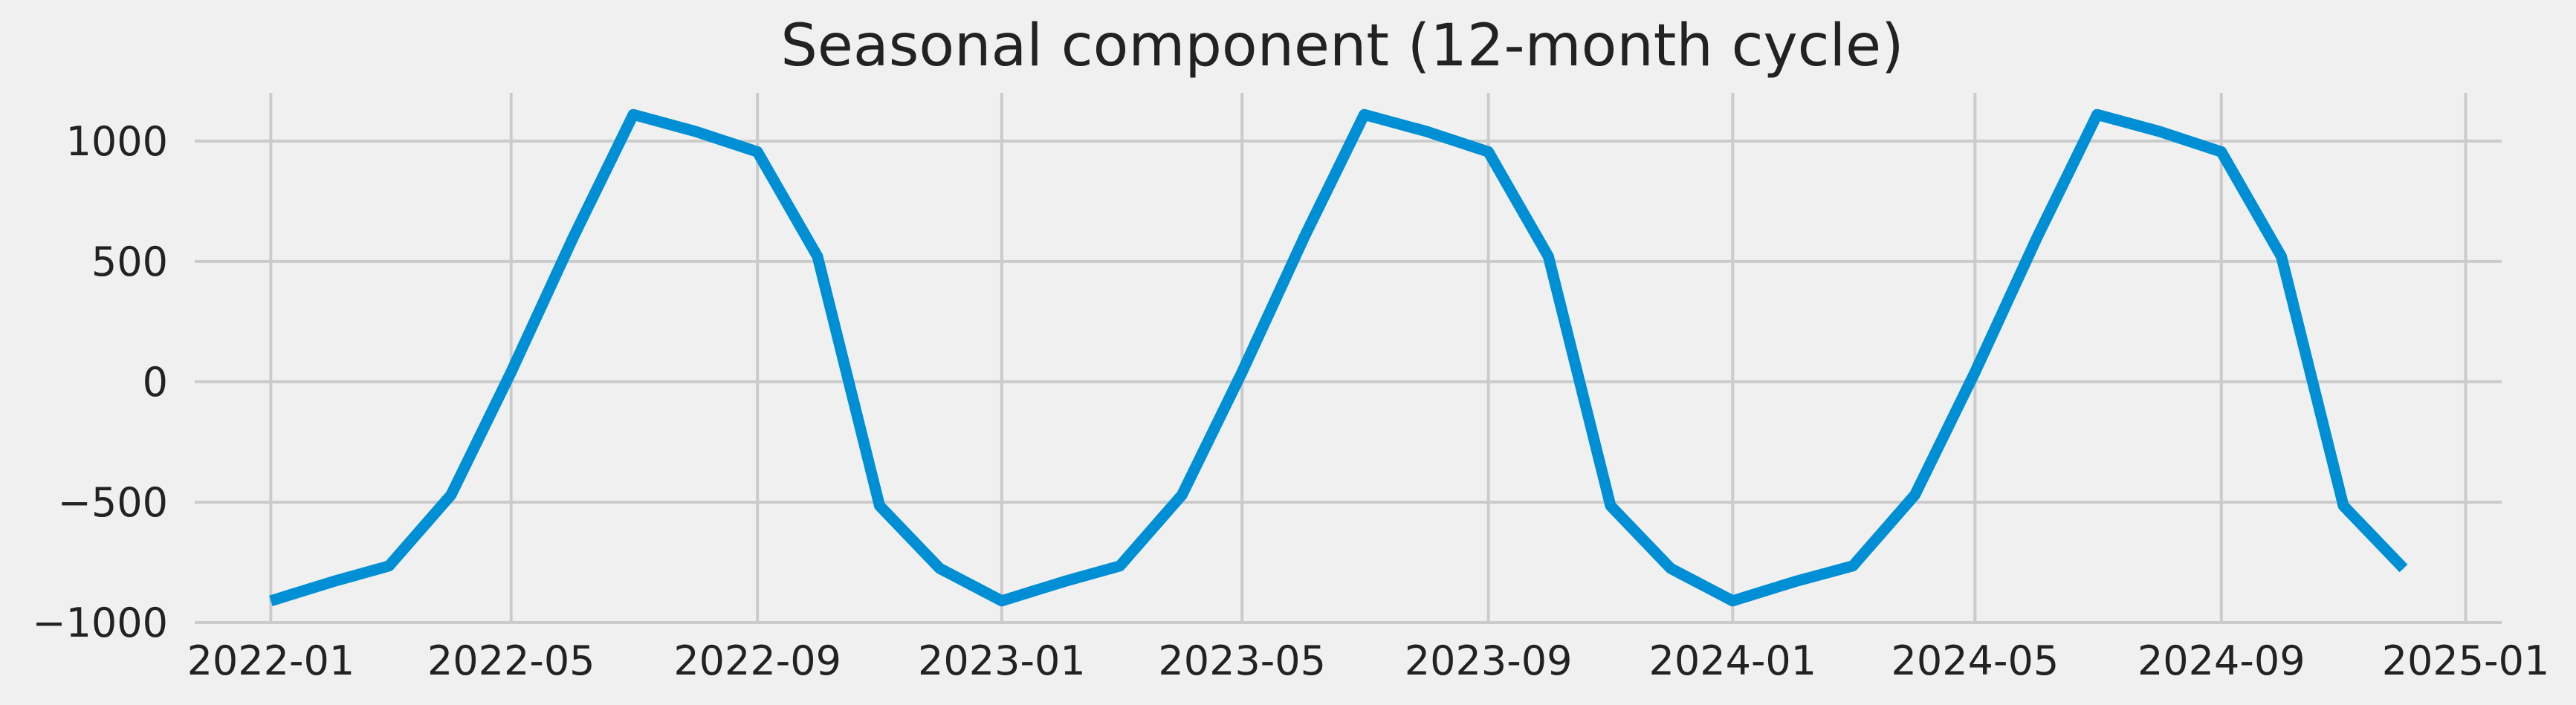  Describe the element at coordinates (757, 660) in the screenshot. I see `x-tick-label: 2022-09` at that location.